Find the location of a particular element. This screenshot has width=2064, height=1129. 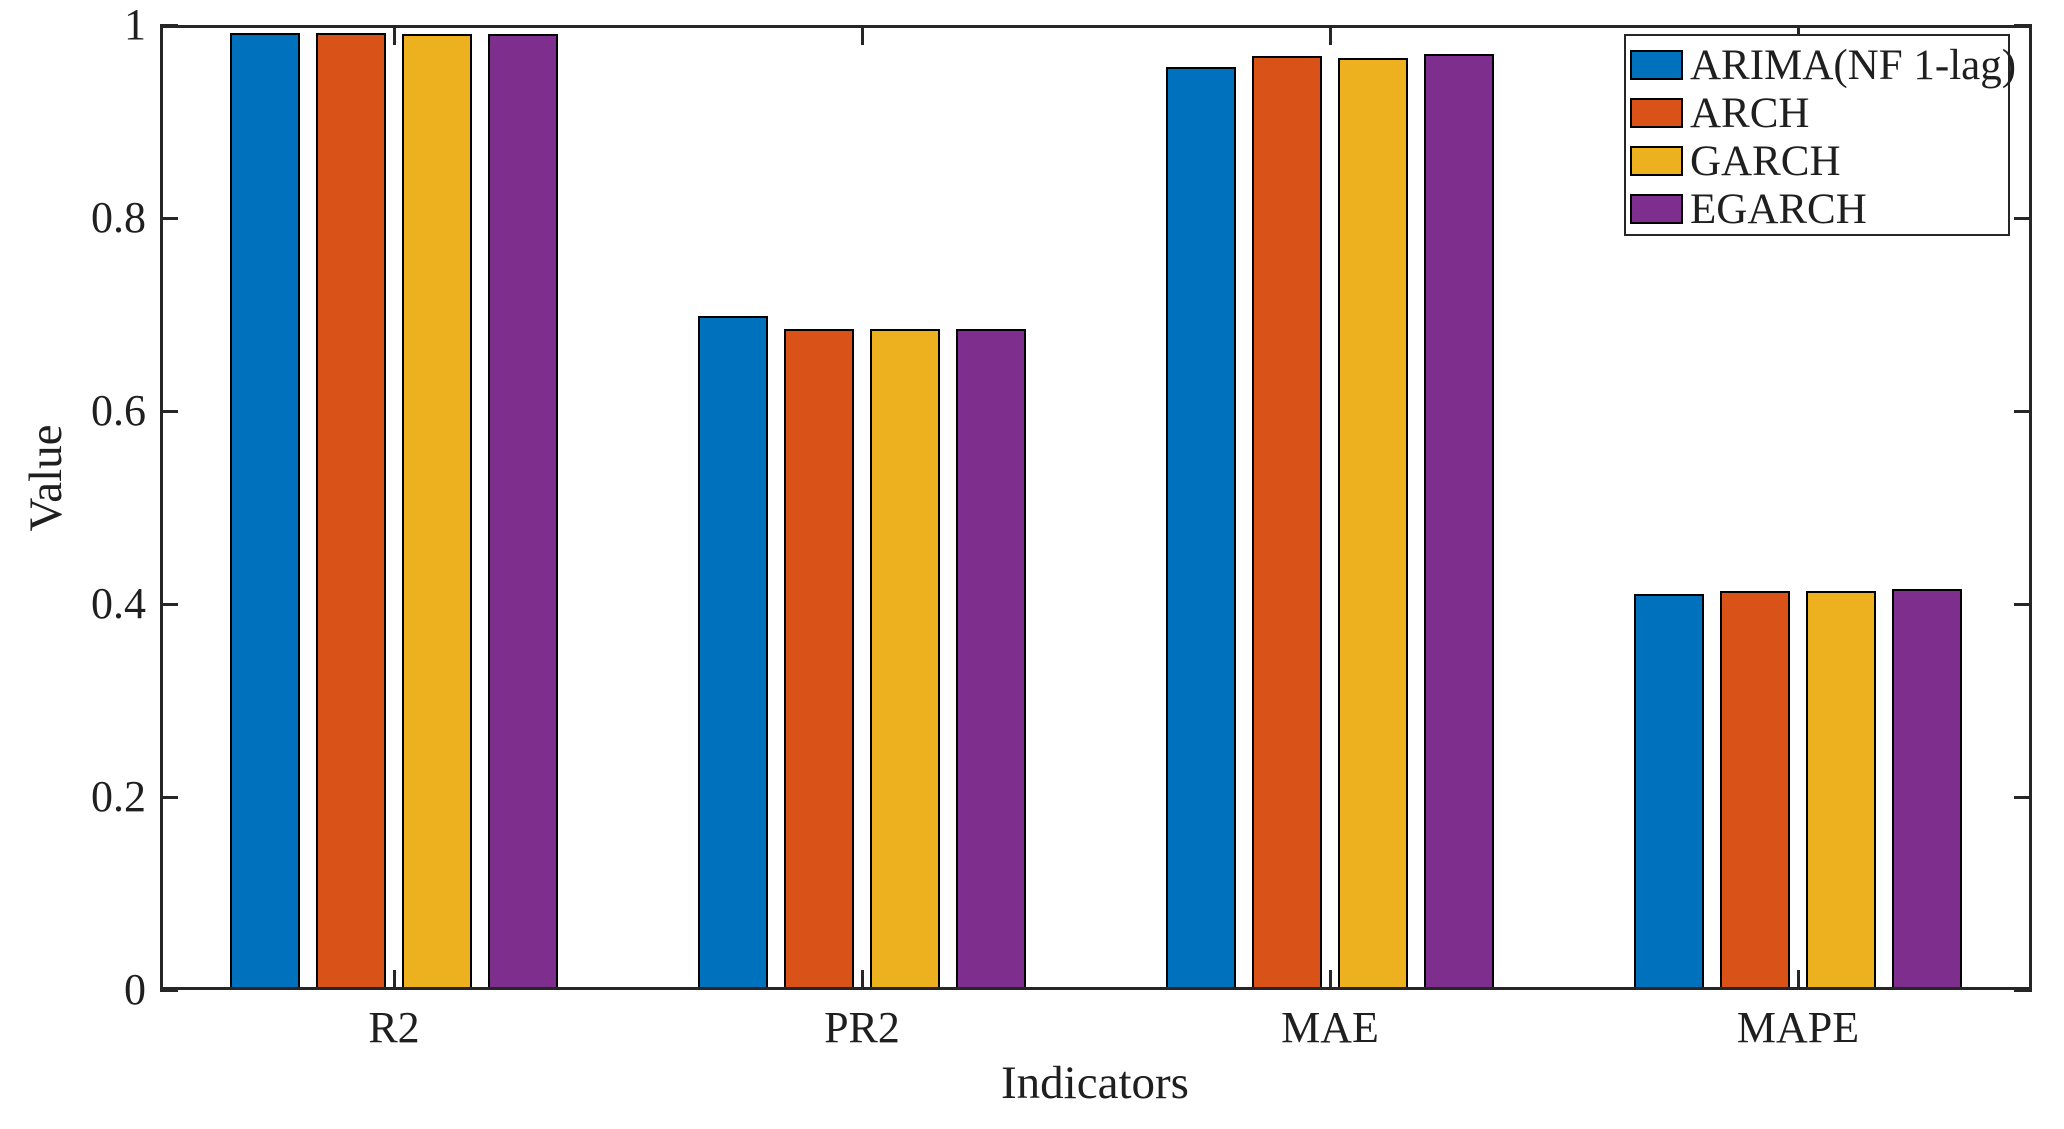

legend-swatch-egarch is located at coordinates (1656, 209).